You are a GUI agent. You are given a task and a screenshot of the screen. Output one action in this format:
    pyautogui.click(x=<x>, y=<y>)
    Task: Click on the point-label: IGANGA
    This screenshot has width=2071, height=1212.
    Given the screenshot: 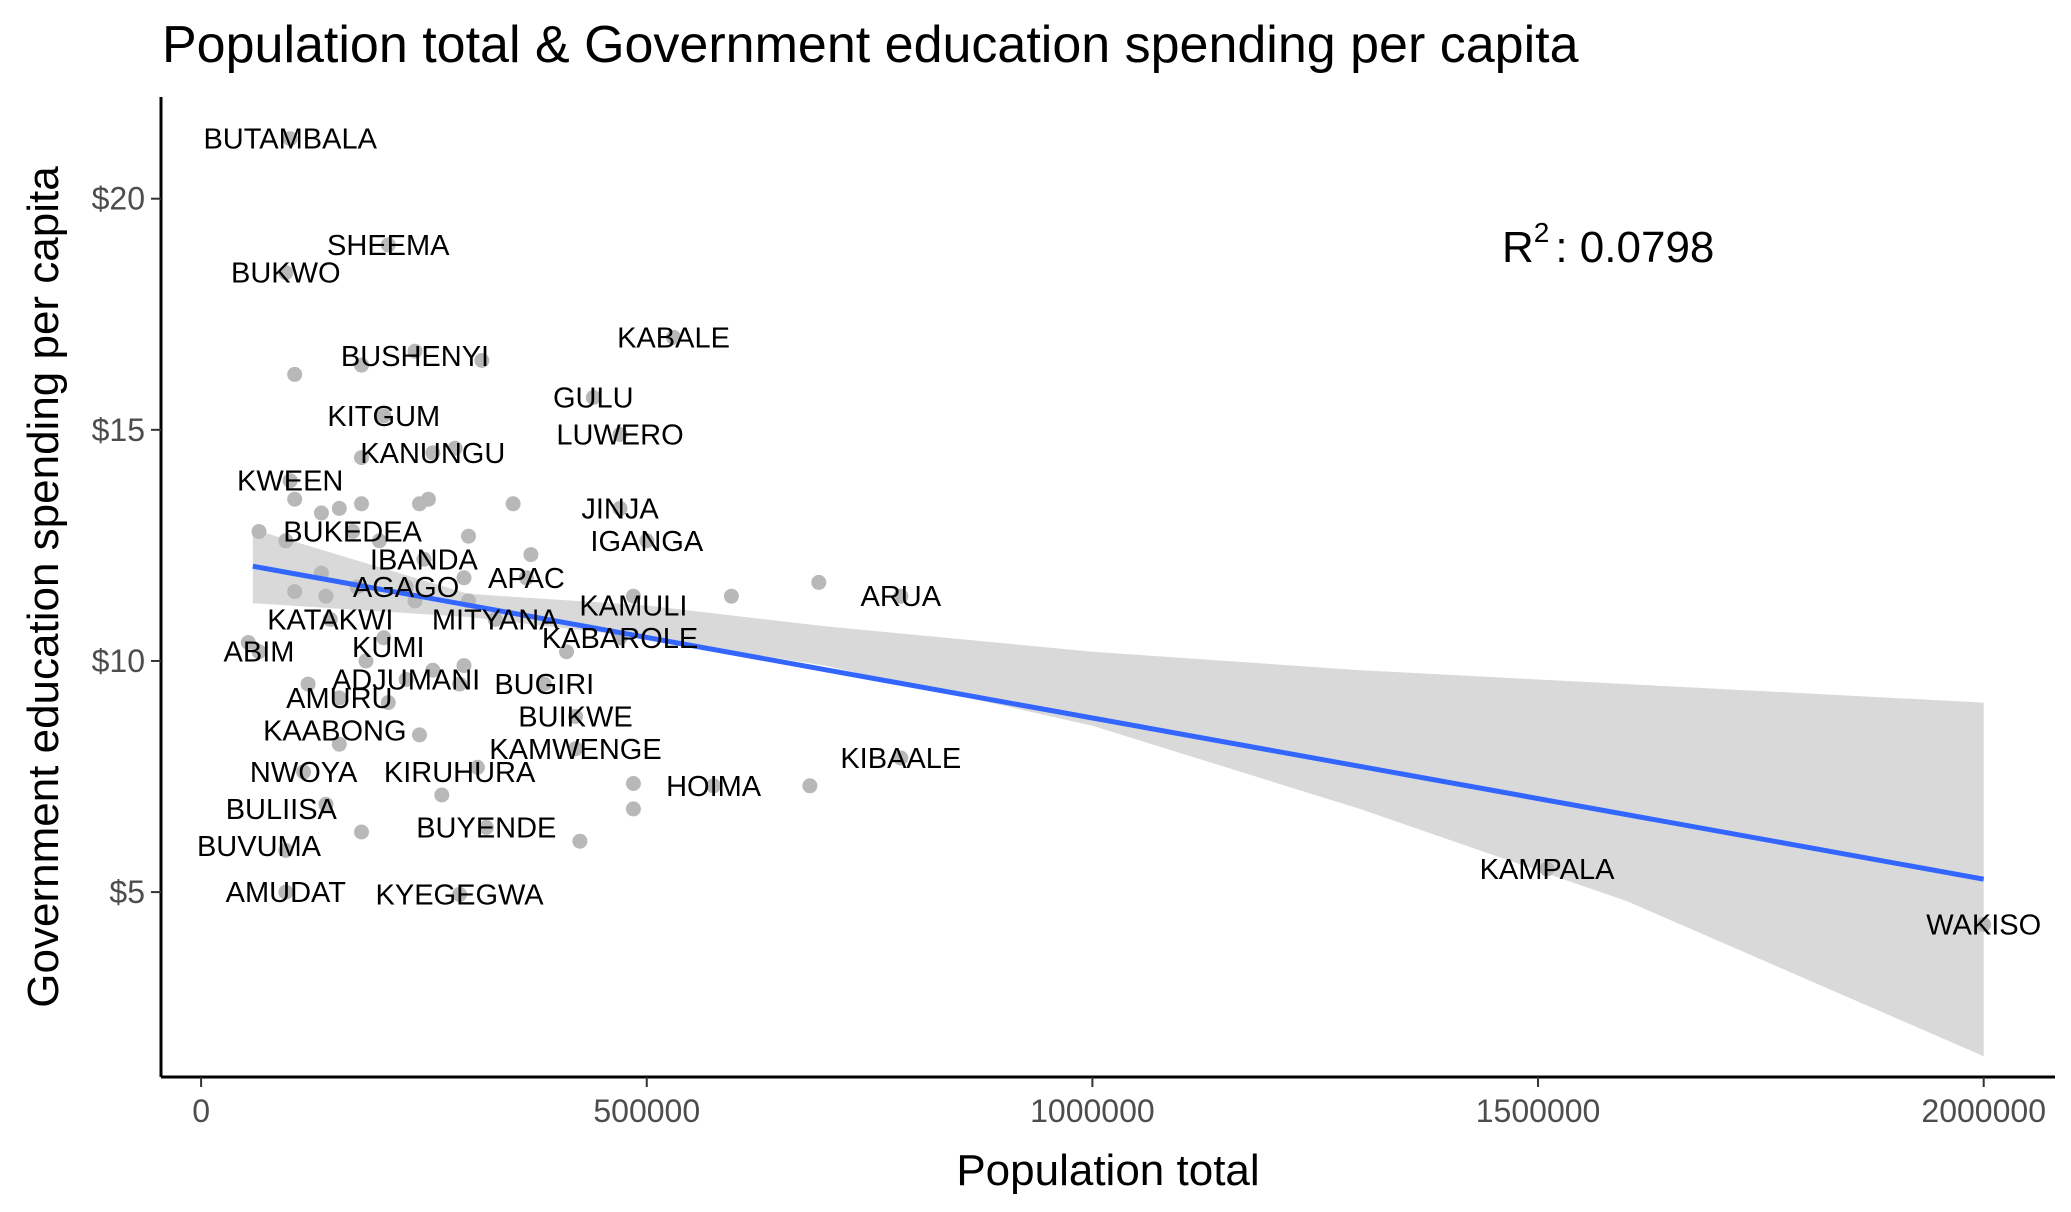 What is the action you would take?
    pyautogui.click(x=646, y=542)
    